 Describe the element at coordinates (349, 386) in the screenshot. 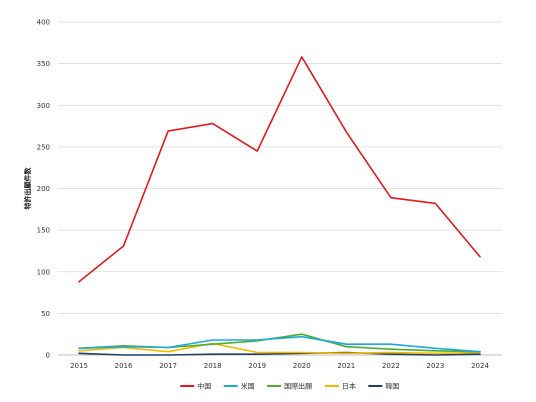

I see `legend-label: 日本` at that location.